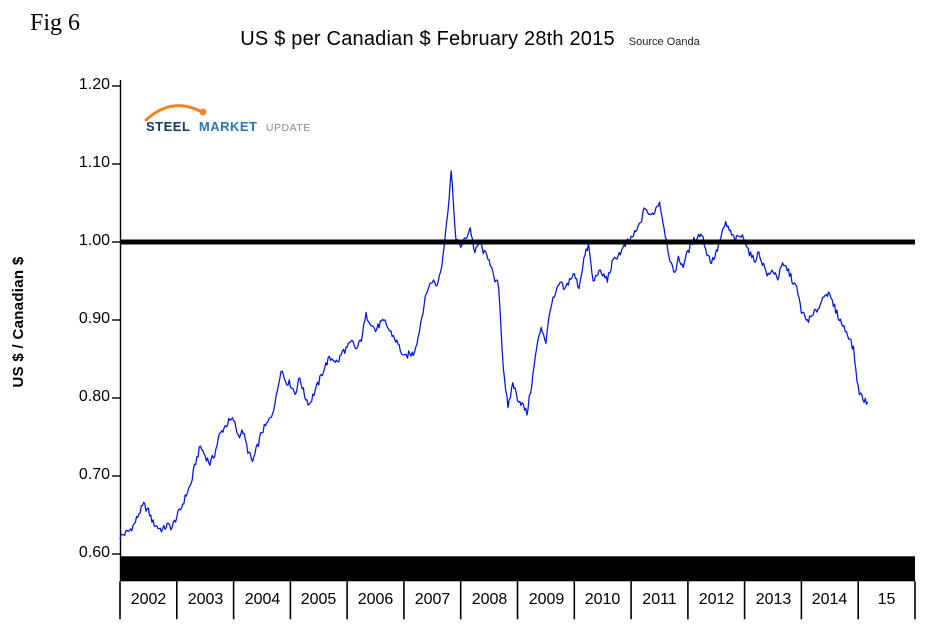  I want to click on x-tick-label: 2007, so click(432, 599).